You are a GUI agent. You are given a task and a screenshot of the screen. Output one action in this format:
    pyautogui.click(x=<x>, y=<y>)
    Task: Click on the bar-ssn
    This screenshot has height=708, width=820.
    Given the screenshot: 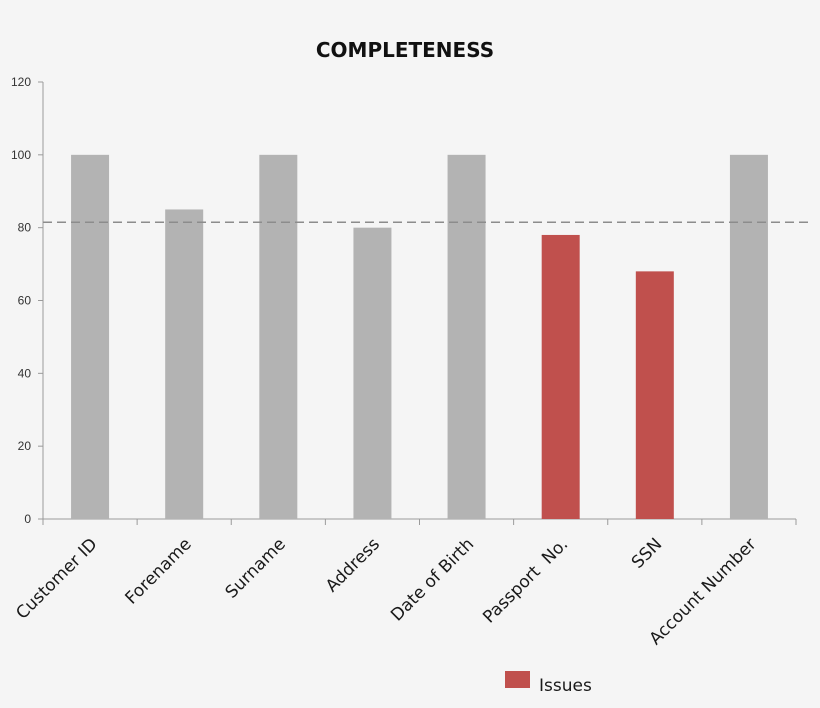 What is the action you would take?
    pyautogui.click(x=654, y=395)
    